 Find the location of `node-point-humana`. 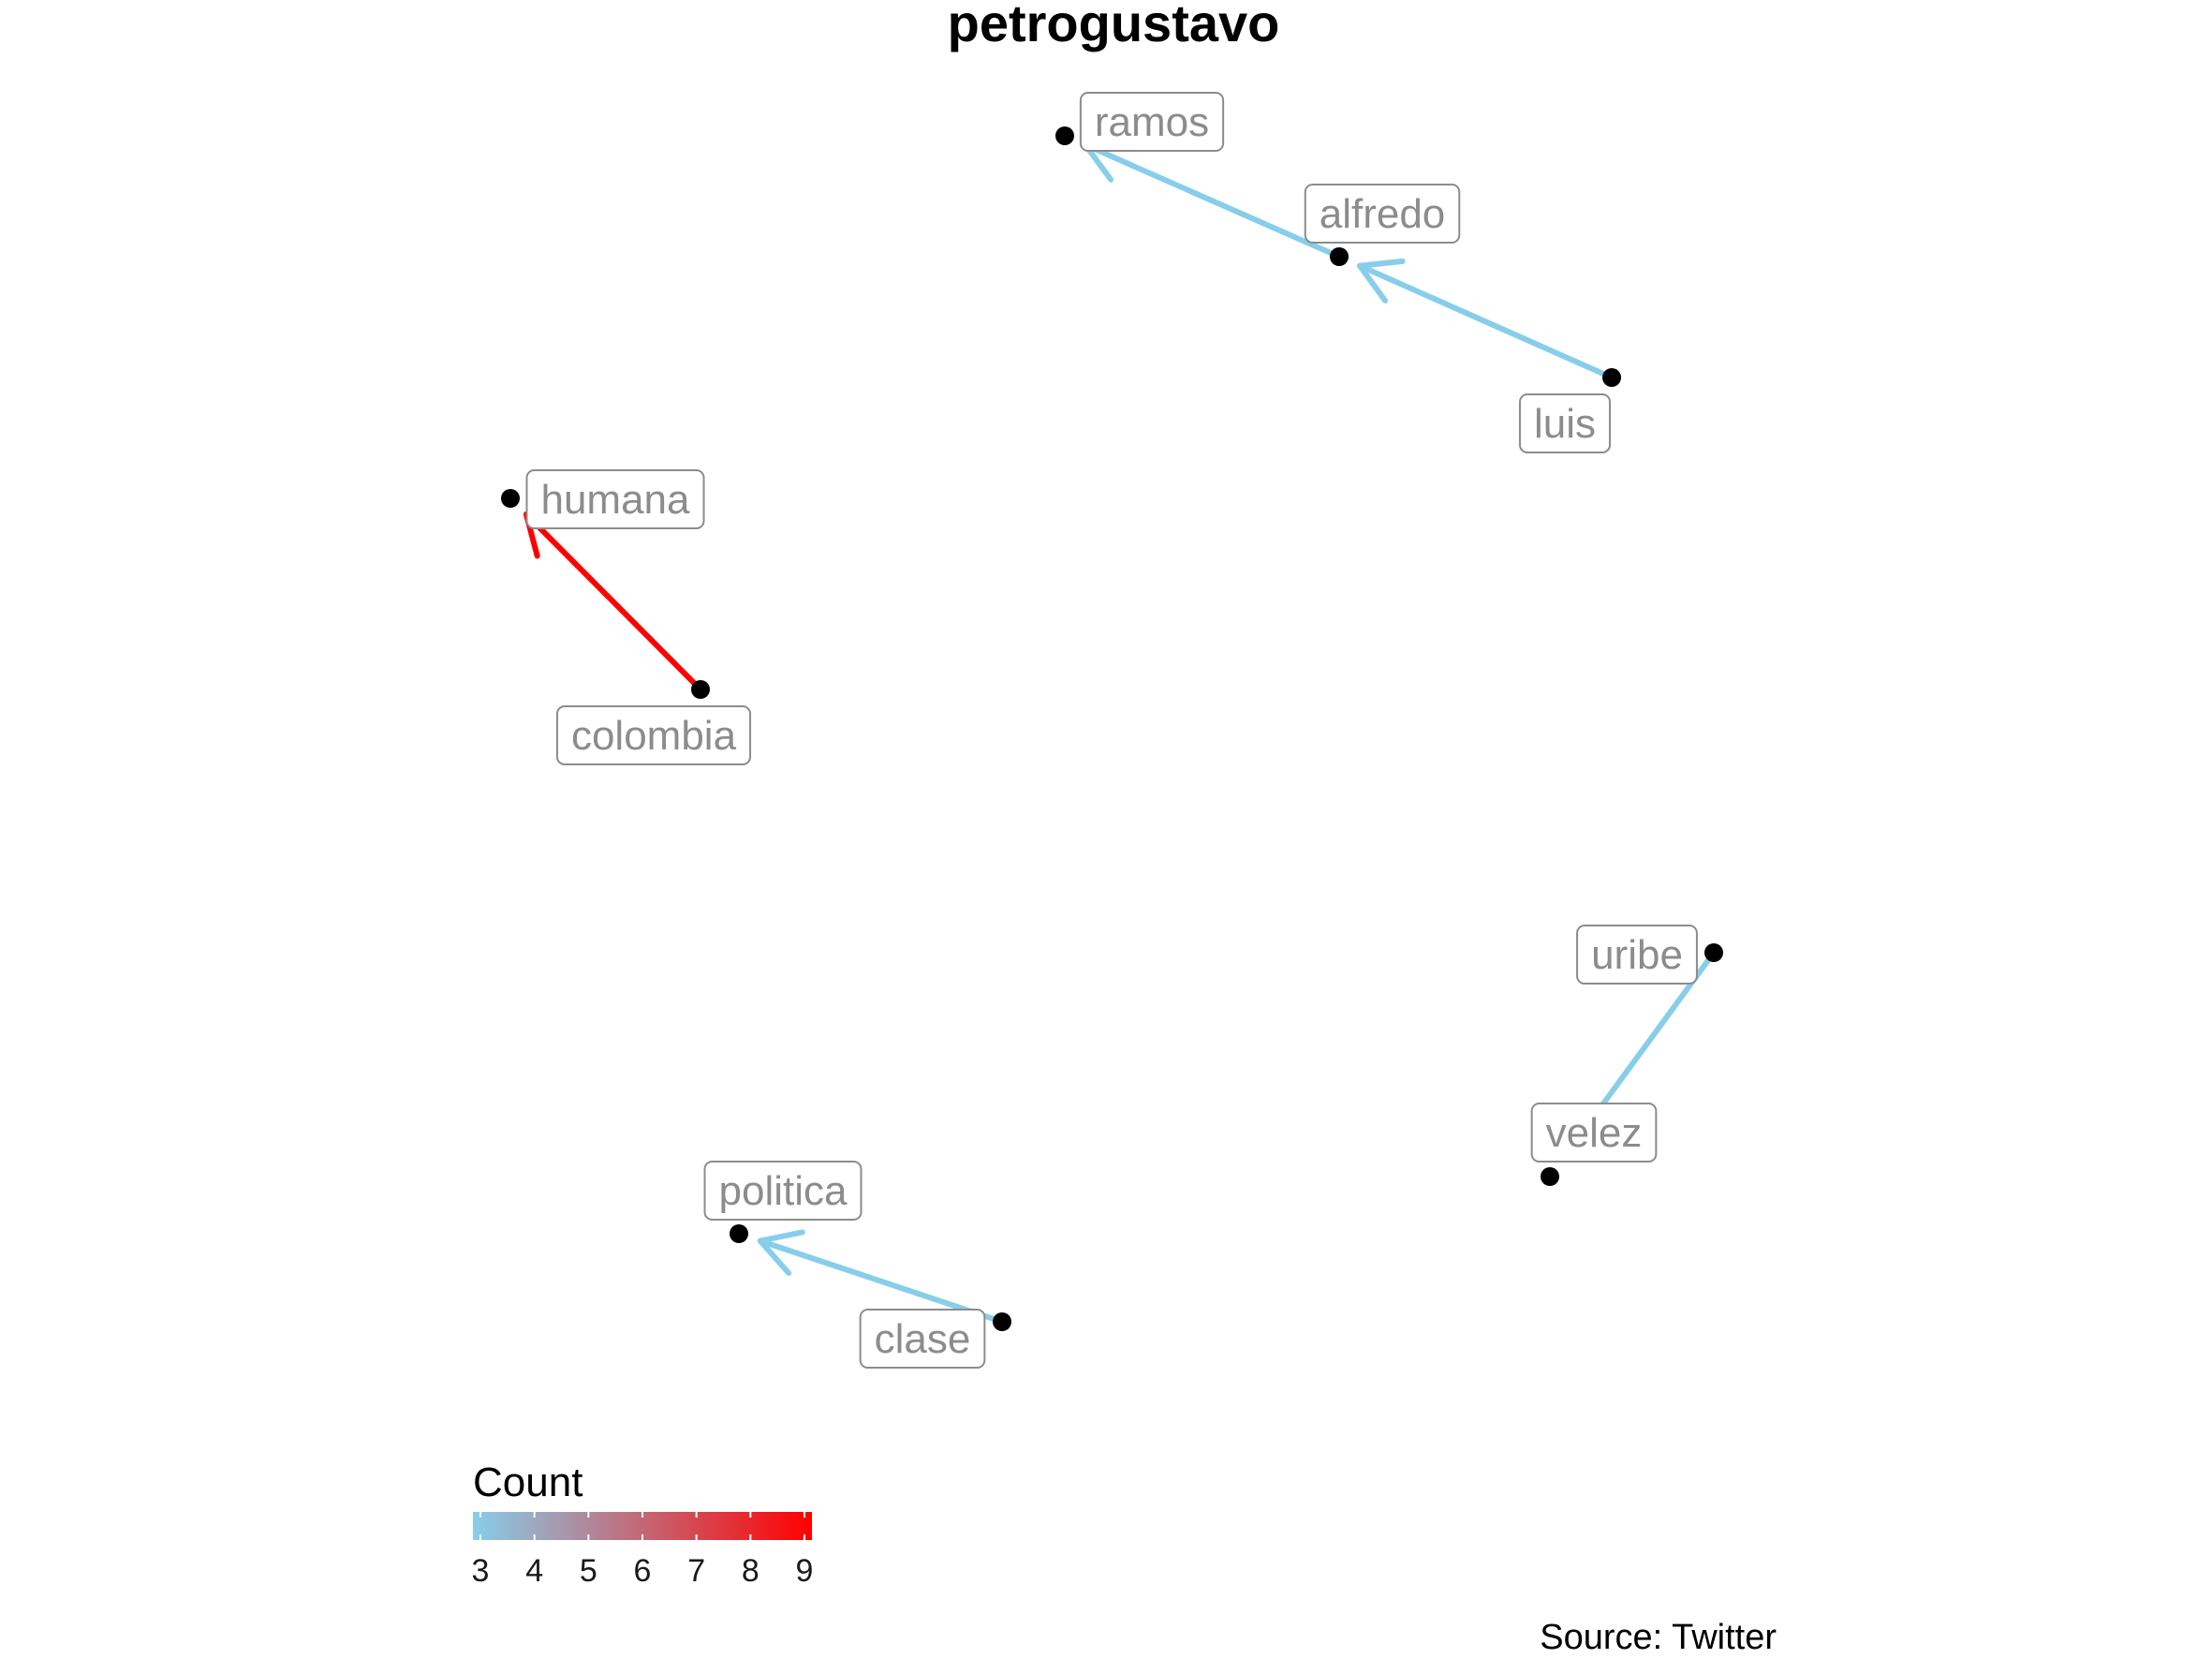

node-point-humana is located at coordinates (510, 498).